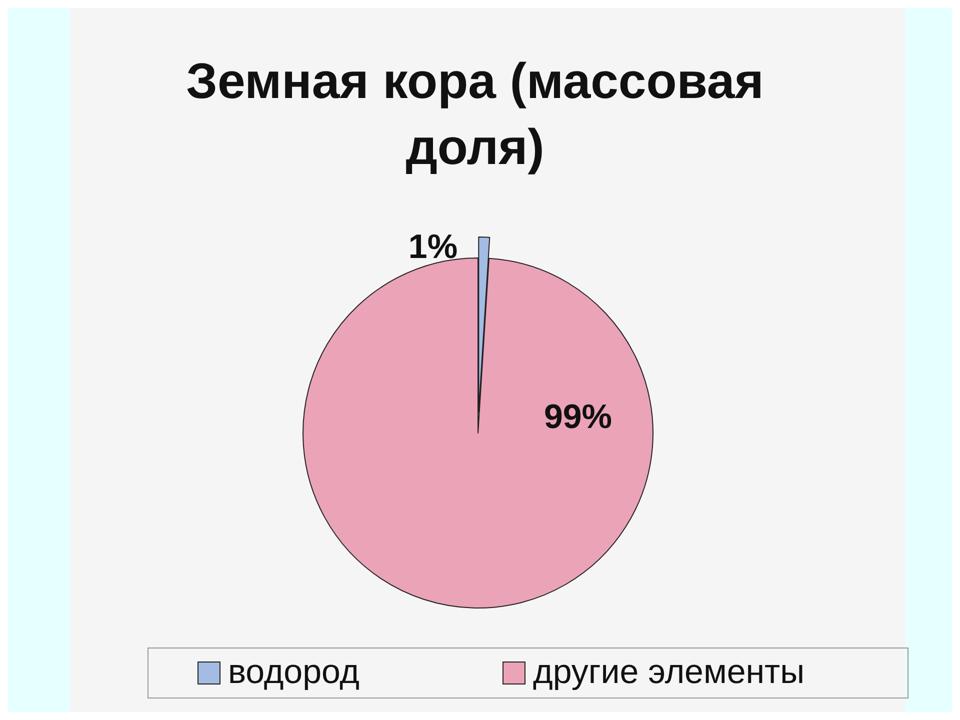 This screenshot has width=960, height=720. I want to click on chart-title: Земная кора (массовая доля), so click(475, 114).